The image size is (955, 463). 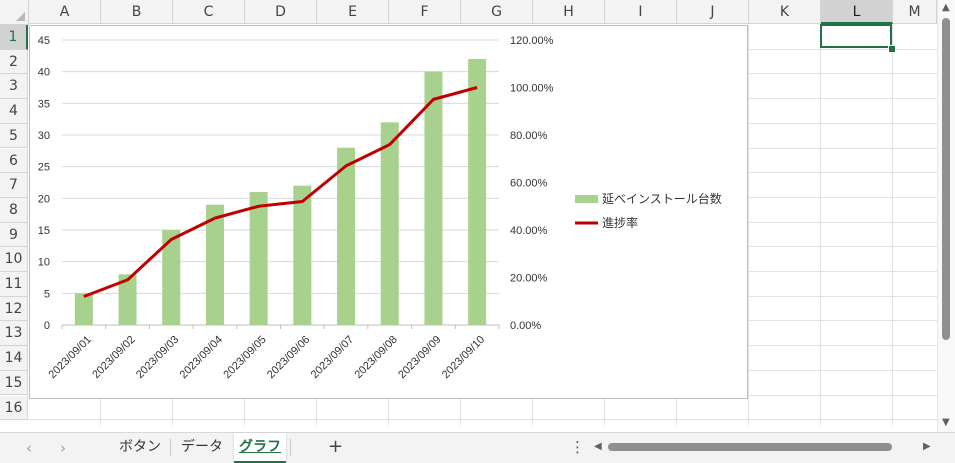 What do you see at coordinates (14, 87) in the screenshot?
I see `row-header-3: 3` at bounding box center [14, 87].